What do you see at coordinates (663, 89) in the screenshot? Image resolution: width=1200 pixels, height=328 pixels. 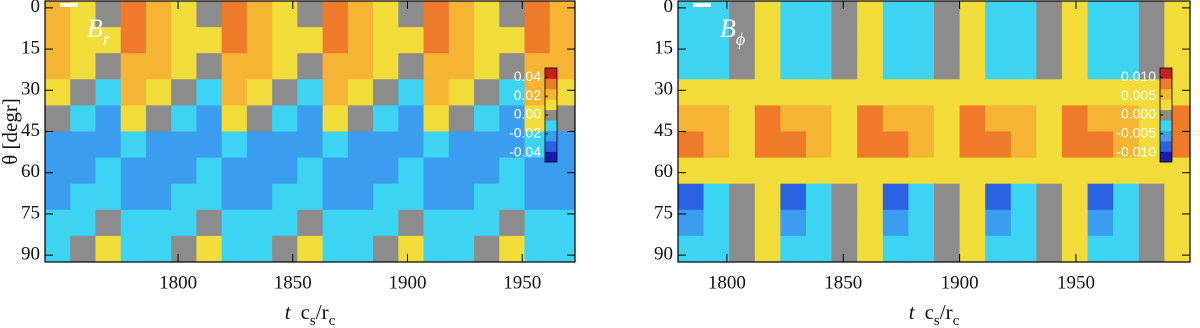 I see `y-tick-label: 30` at bounding box center [663, 89].